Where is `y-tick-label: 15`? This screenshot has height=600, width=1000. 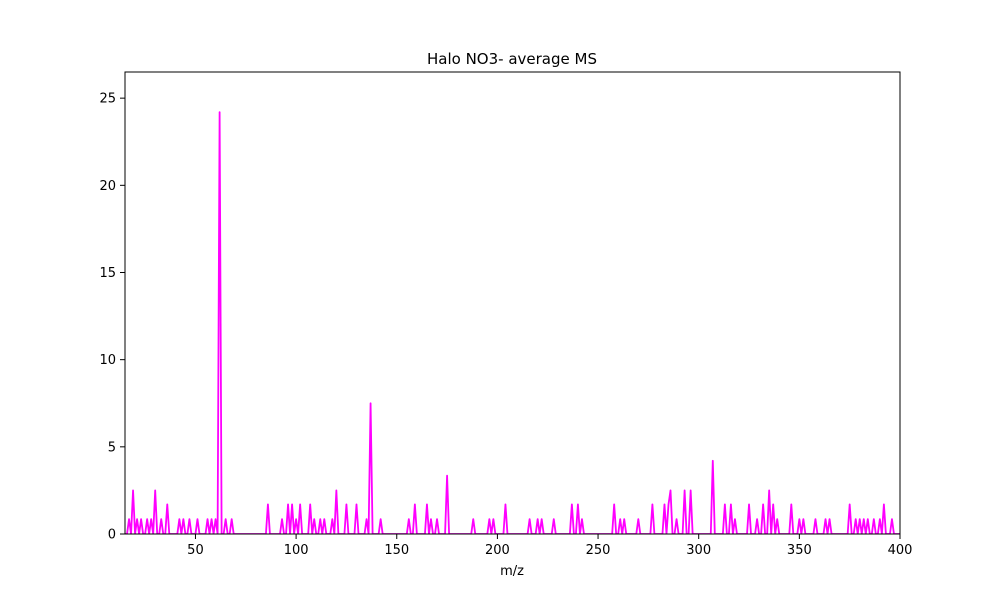 y-tick-label: 15 is located at coordinates (107, 273).